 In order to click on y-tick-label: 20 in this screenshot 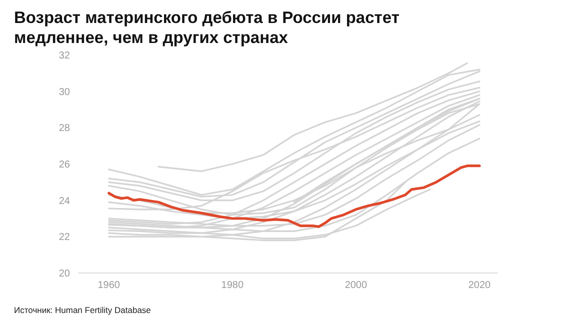, I will do `click(64, 274)`.